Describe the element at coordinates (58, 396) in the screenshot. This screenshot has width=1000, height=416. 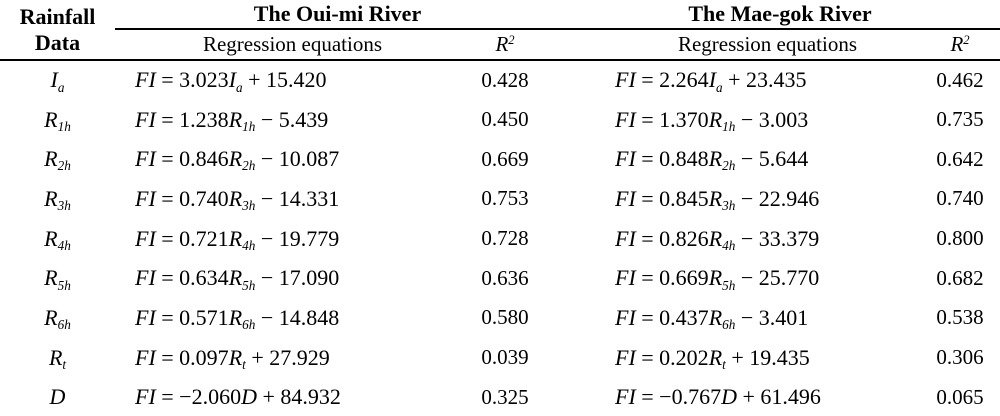
I see `math-expression: D` at that location.